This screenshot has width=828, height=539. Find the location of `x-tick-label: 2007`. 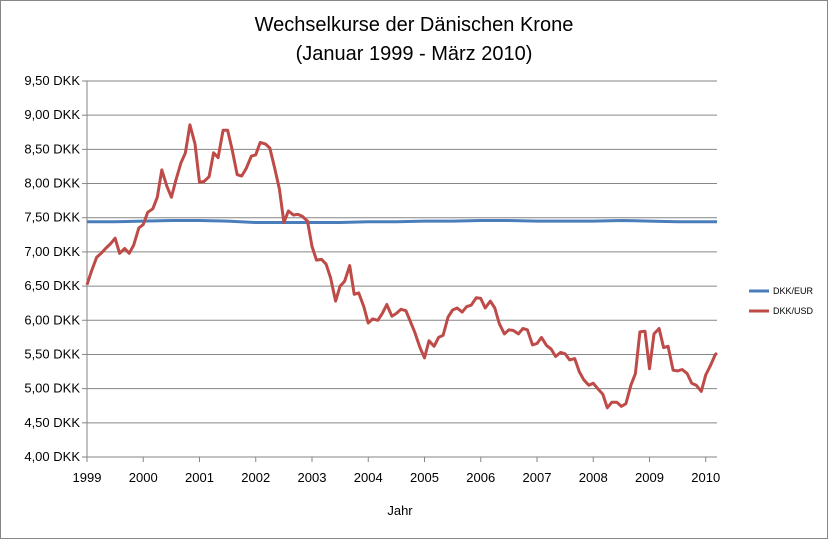

x-tick-label: 2007 is located at coordinates (537, 477).